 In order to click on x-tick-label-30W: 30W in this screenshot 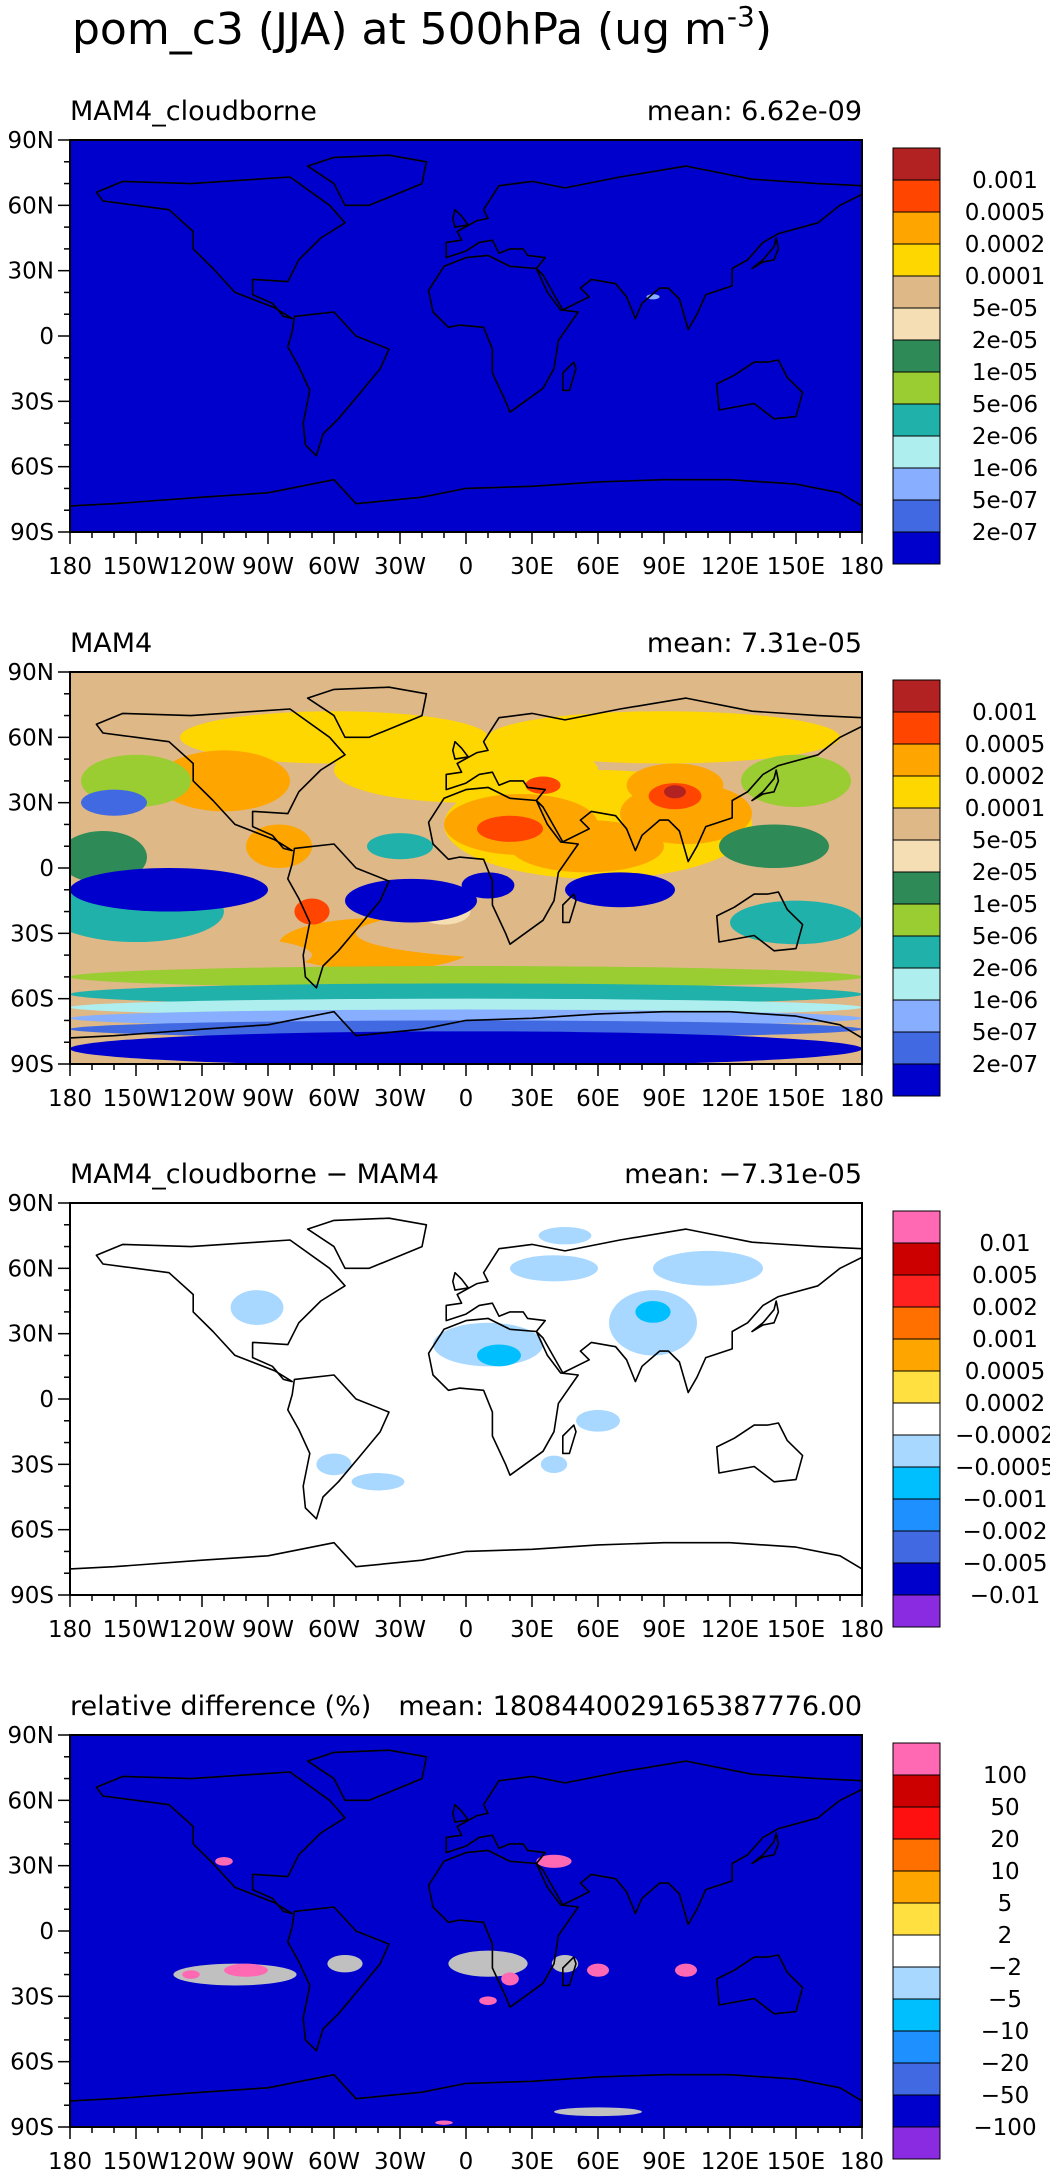, I will do `click(400, 567)`.